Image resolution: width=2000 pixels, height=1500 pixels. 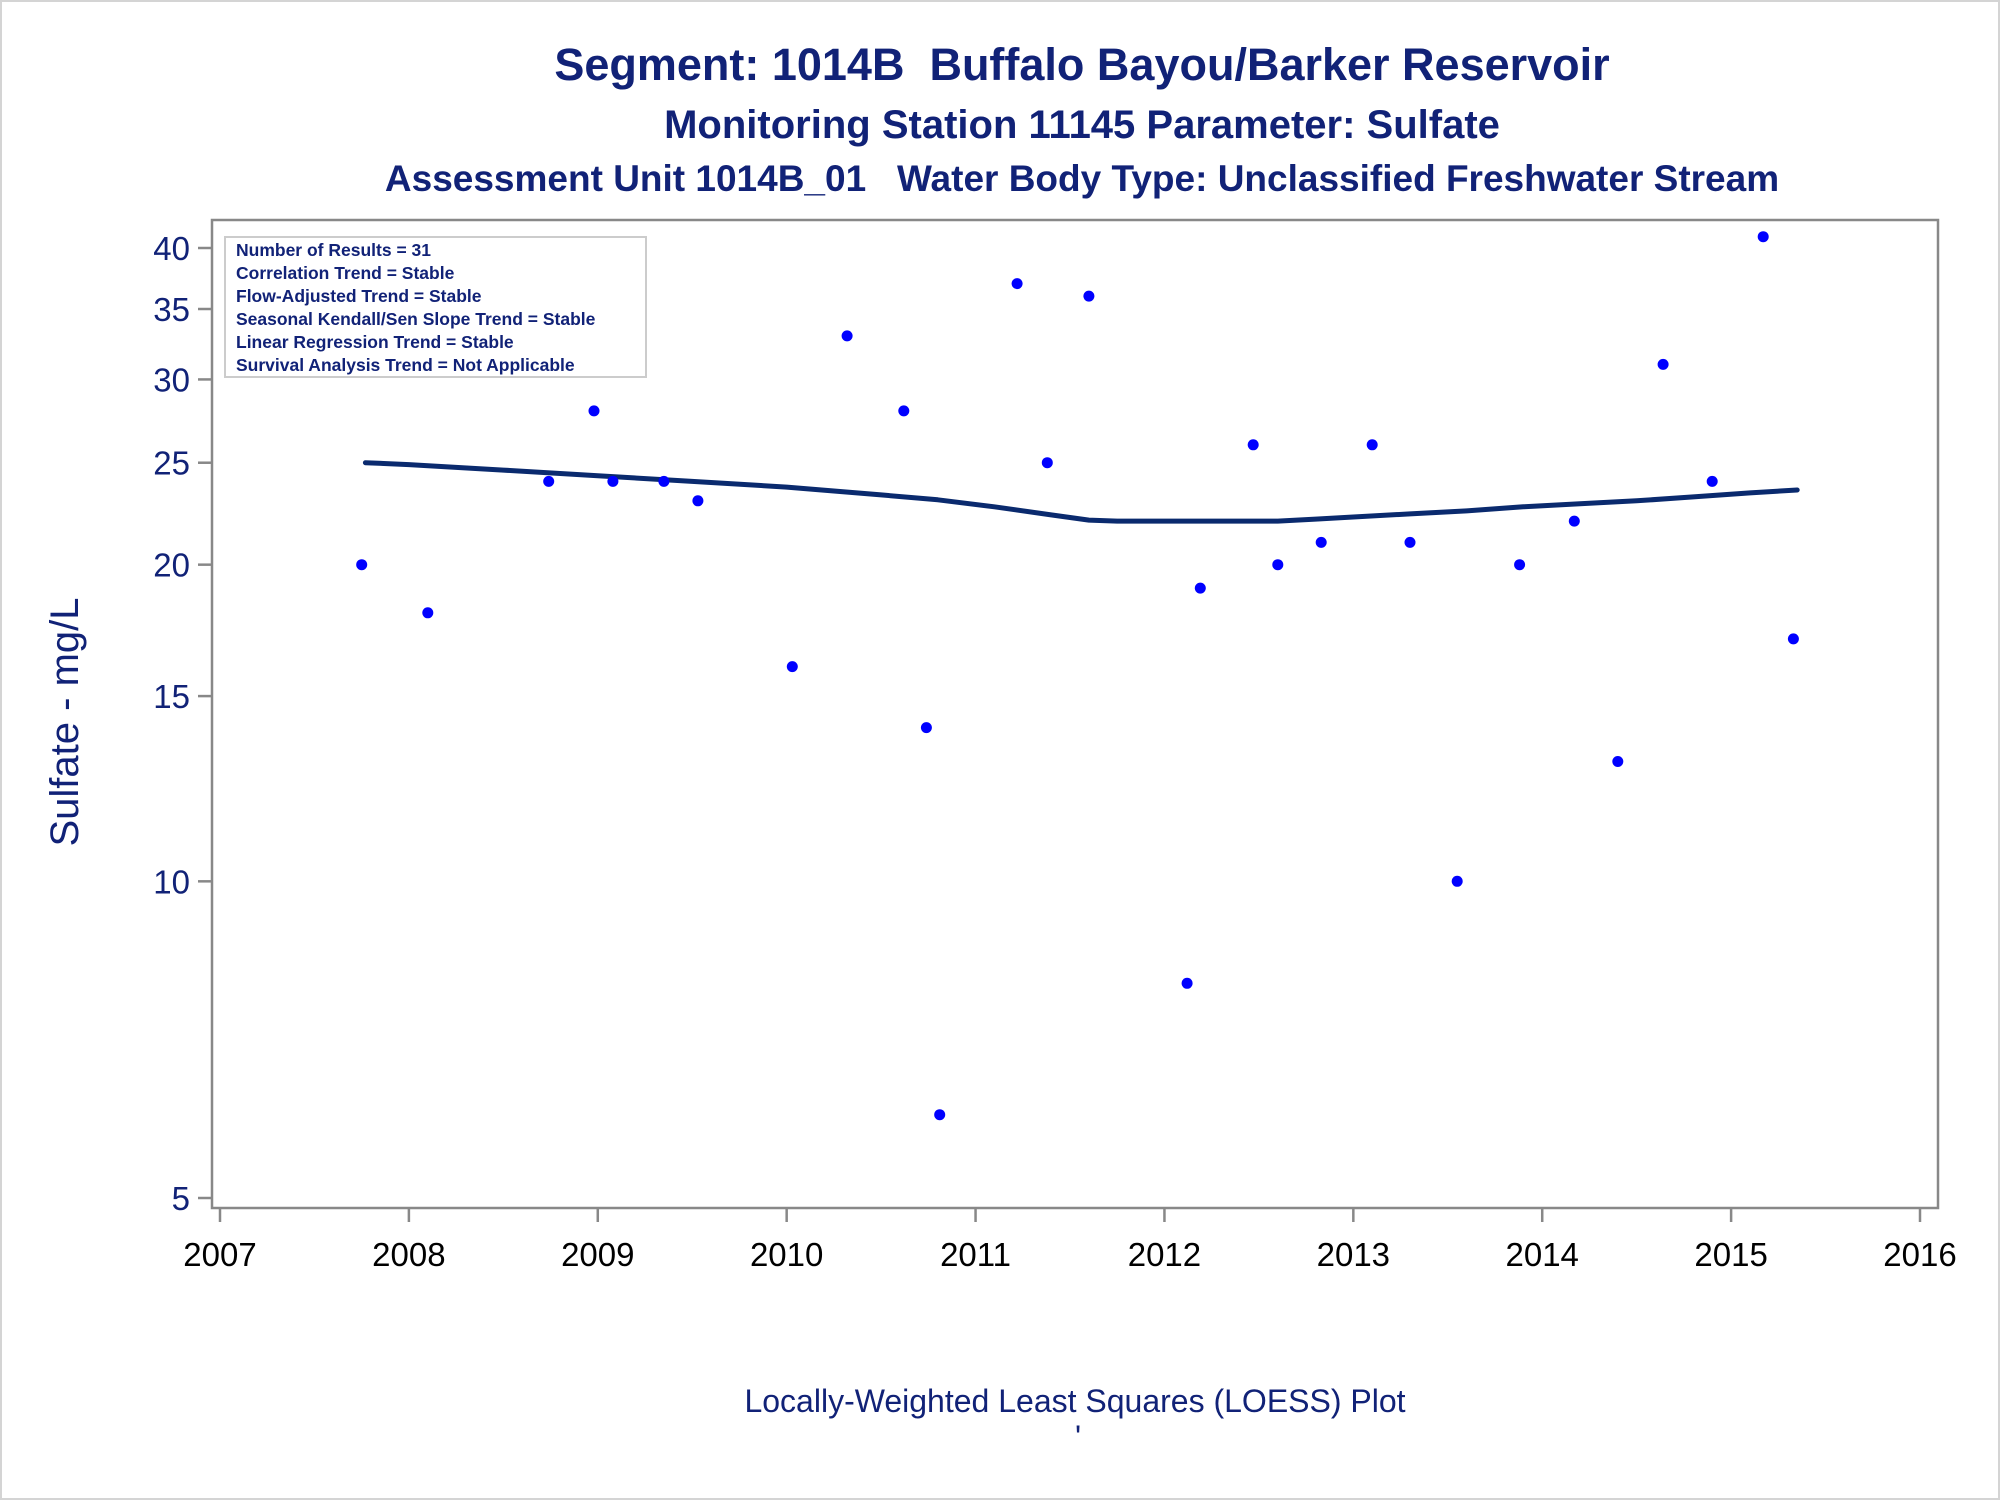 What do you see at coordinates (171, 379) in the screenshot?
I see `y-tick-label: 30` at bounding box center [171, 379].